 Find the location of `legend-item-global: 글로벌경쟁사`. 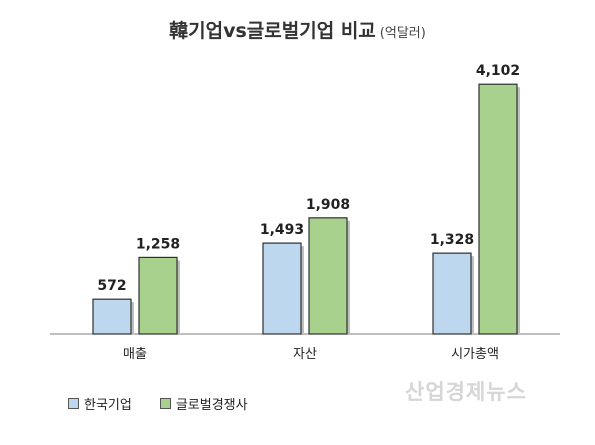

legend-item-global: 글로벌경쟁사 is located at coordinates (203, 403).